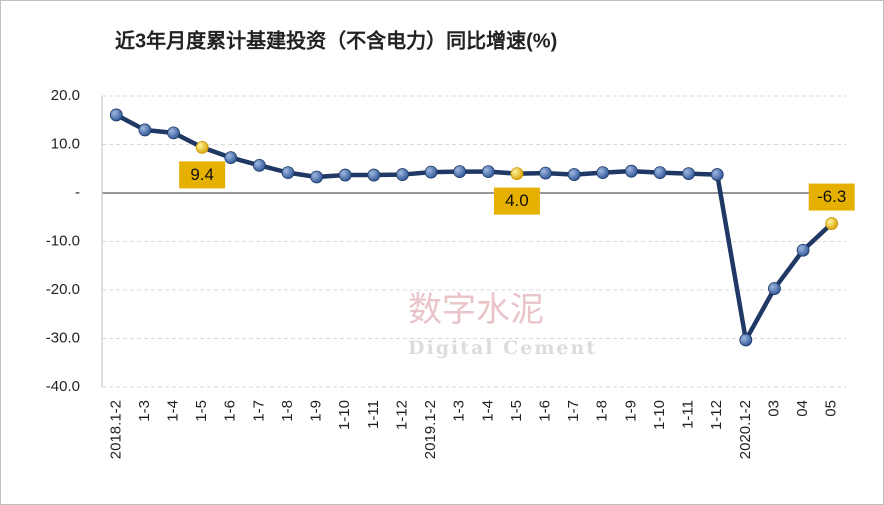  Describe the element at coordinates (502, 348) in the screenshot. I see `watermark-subtitle: Digital Cement` at that location.